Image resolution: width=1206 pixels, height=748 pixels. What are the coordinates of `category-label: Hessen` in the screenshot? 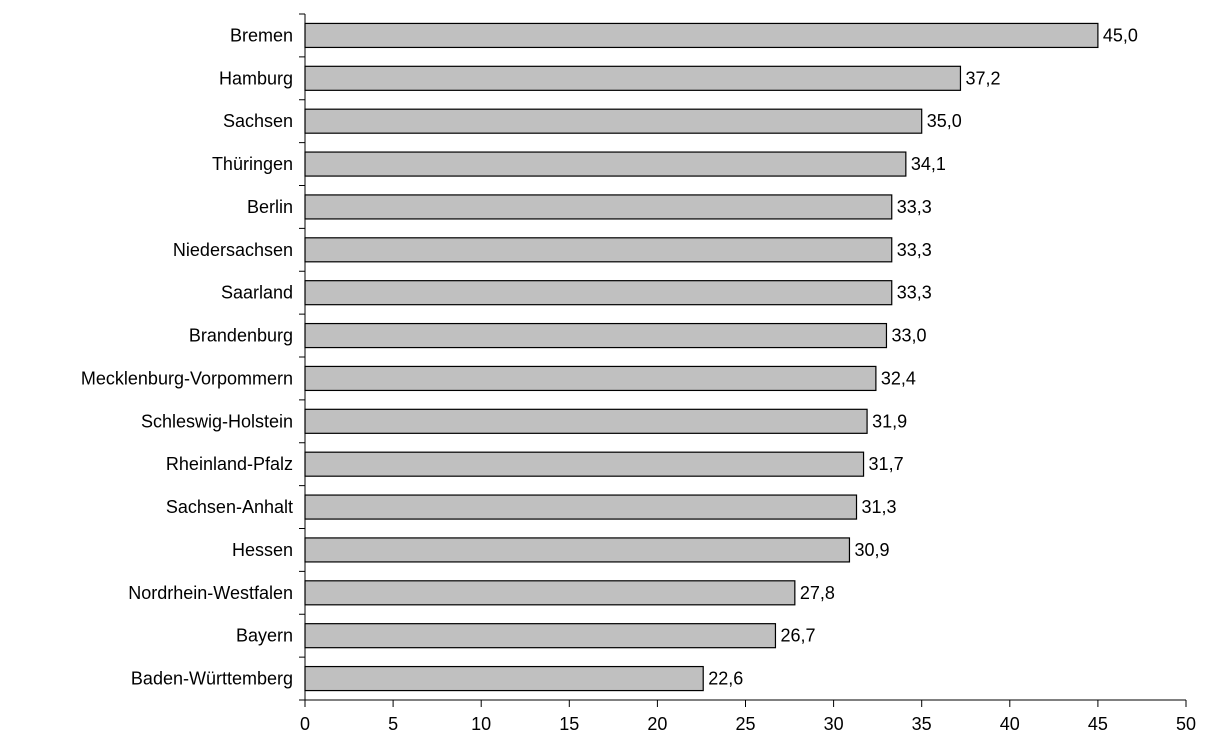 It's located at (262, 550).